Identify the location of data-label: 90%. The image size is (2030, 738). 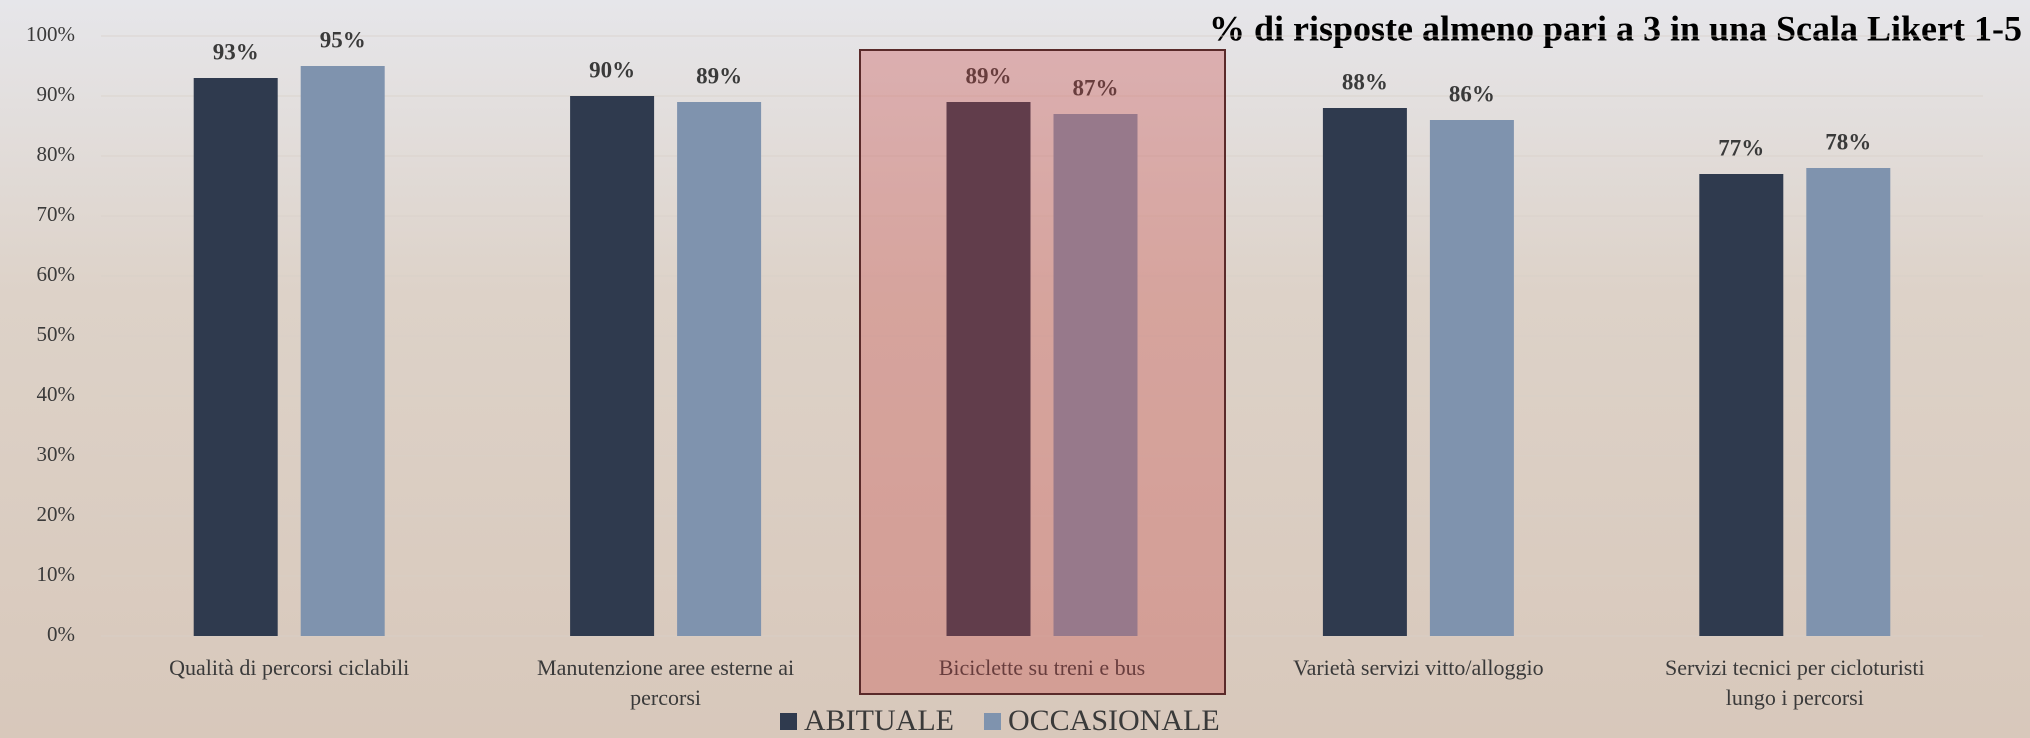
(612, 69).